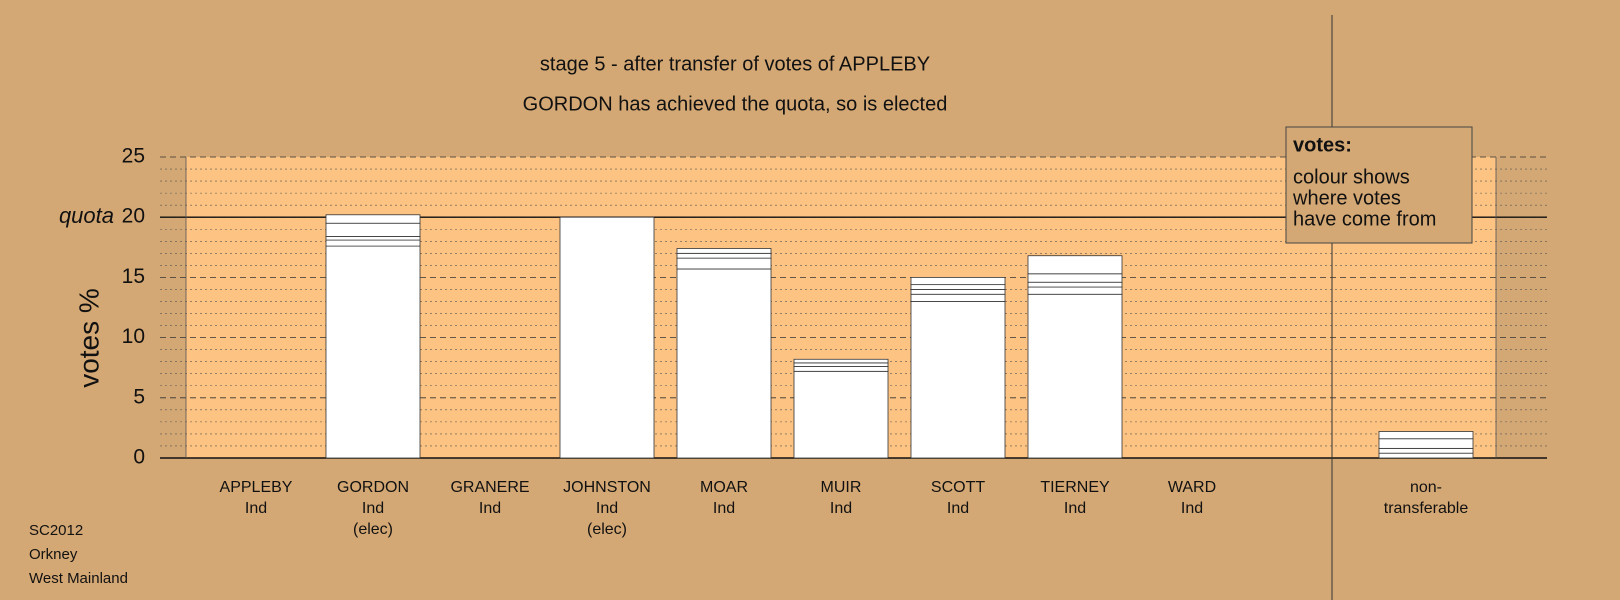 This screenshot has height=600, width=1620. Describe the element at coordinates (724, 487) in the screenshot. I see `x-tick-label: MOAR` at that location.